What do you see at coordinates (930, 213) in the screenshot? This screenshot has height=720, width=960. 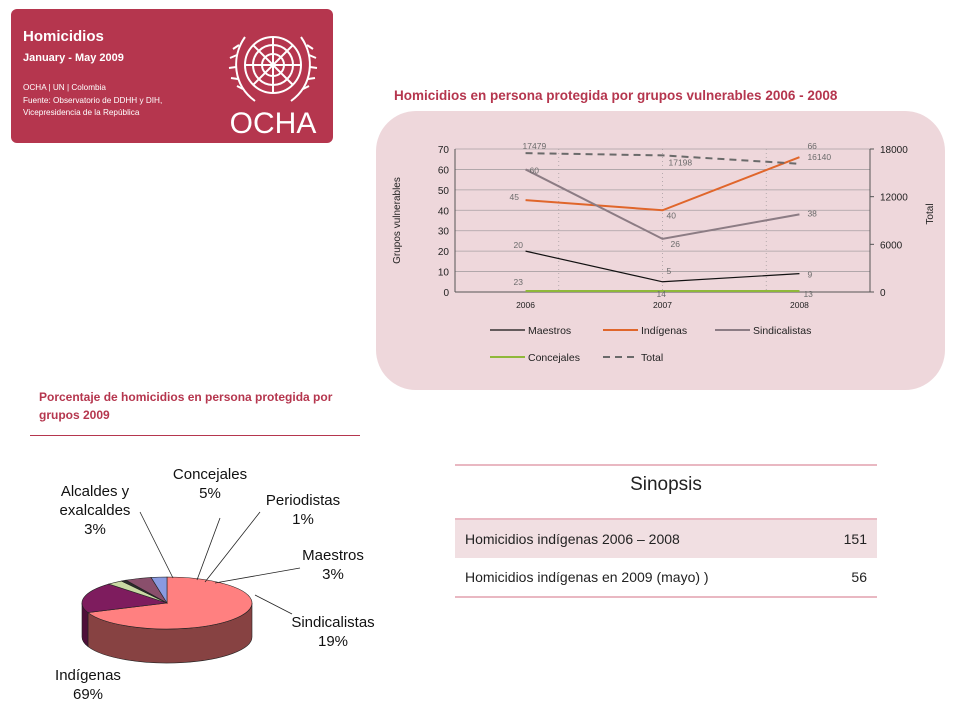 I see `y2-axis-title: Total` at bounding box center [930, 213].